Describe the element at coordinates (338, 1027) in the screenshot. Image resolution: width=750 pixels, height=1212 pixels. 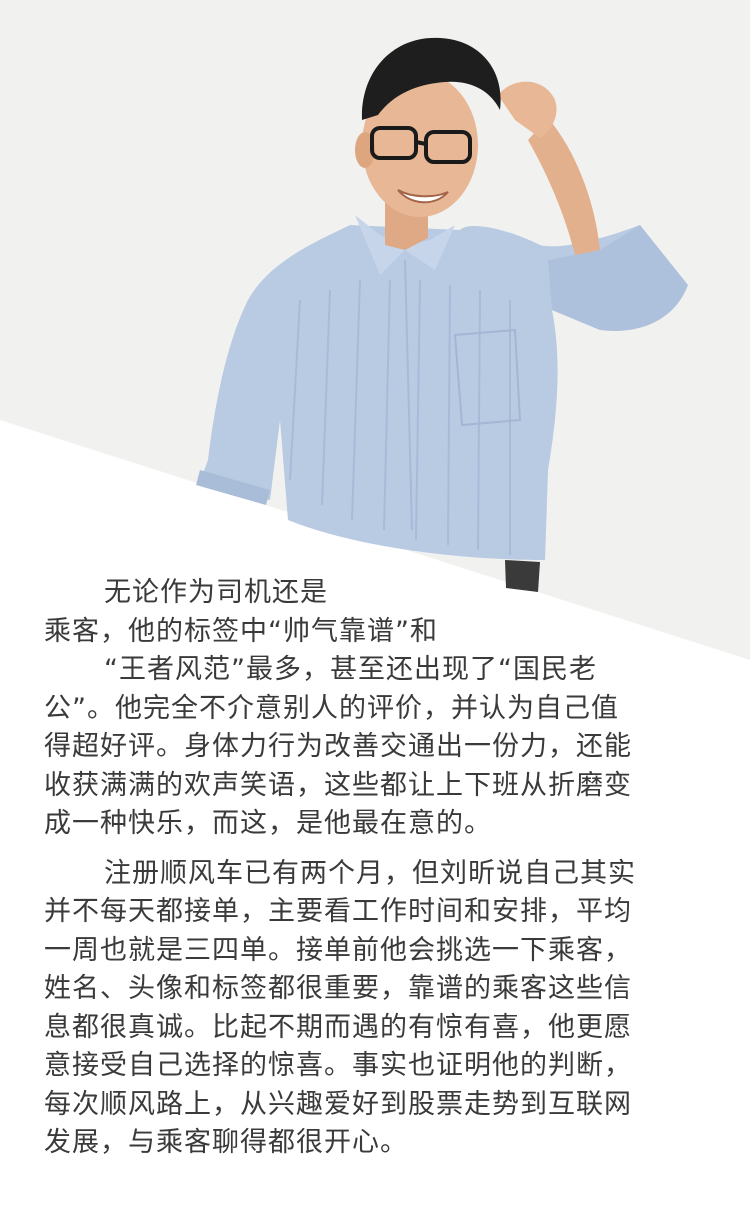
I see `text-line: 息都很真诚。比起不期而遇的有惊有喜，他更愿` at that location.